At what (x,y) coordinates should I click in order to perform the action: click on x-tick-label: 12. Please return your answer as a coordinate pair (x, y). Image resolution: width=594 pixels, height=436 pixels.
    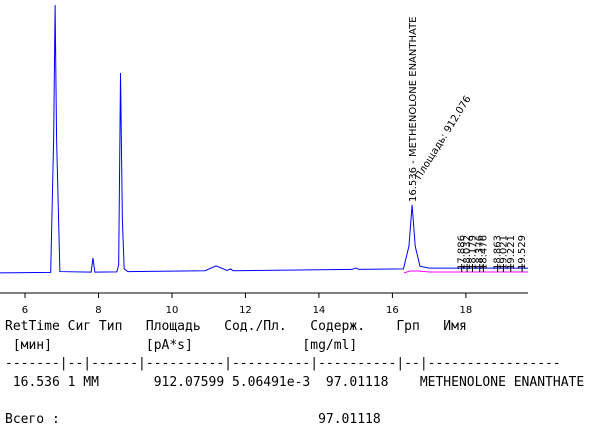
    Looking at the image, I should click on (245, 310).